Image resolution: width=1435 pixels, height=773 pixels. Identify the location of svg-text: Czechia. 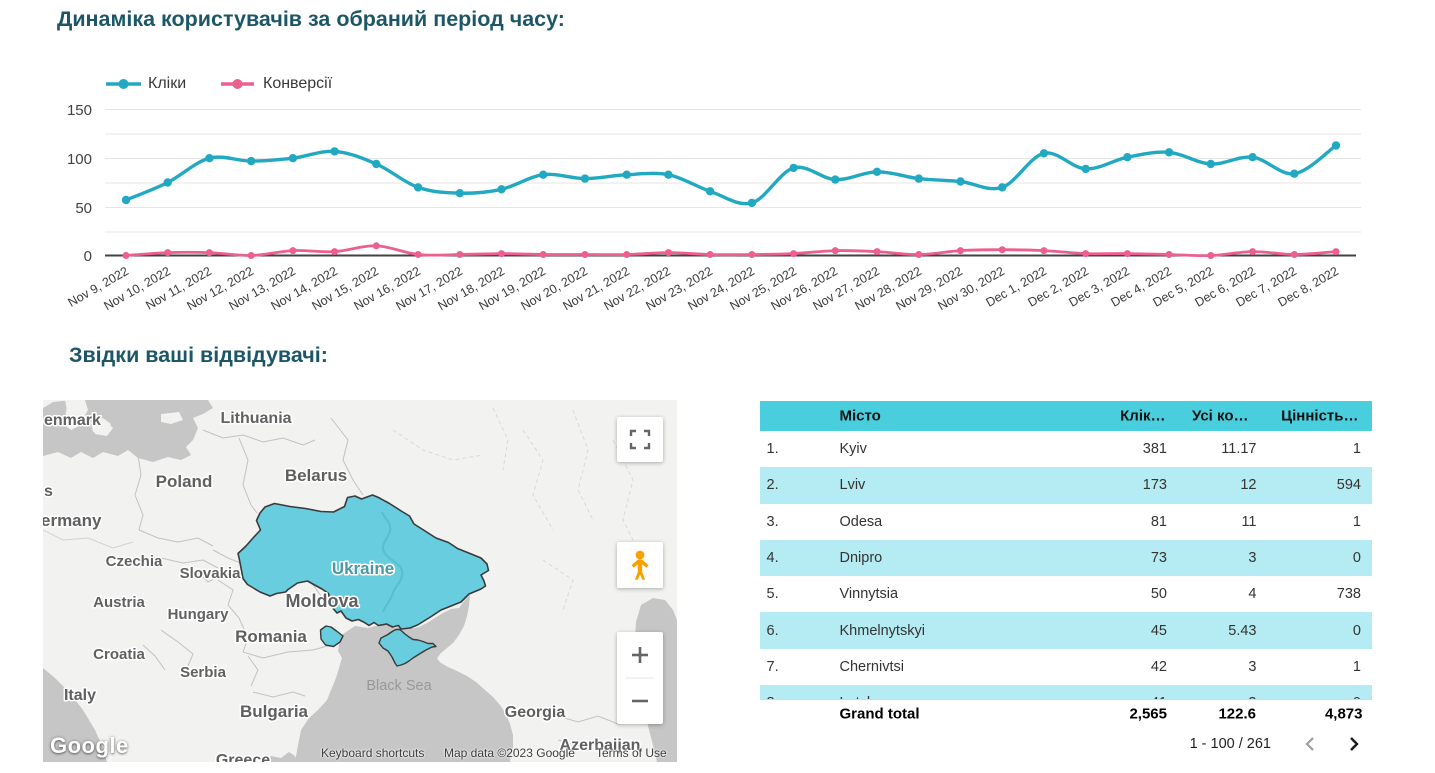
(134, 561).